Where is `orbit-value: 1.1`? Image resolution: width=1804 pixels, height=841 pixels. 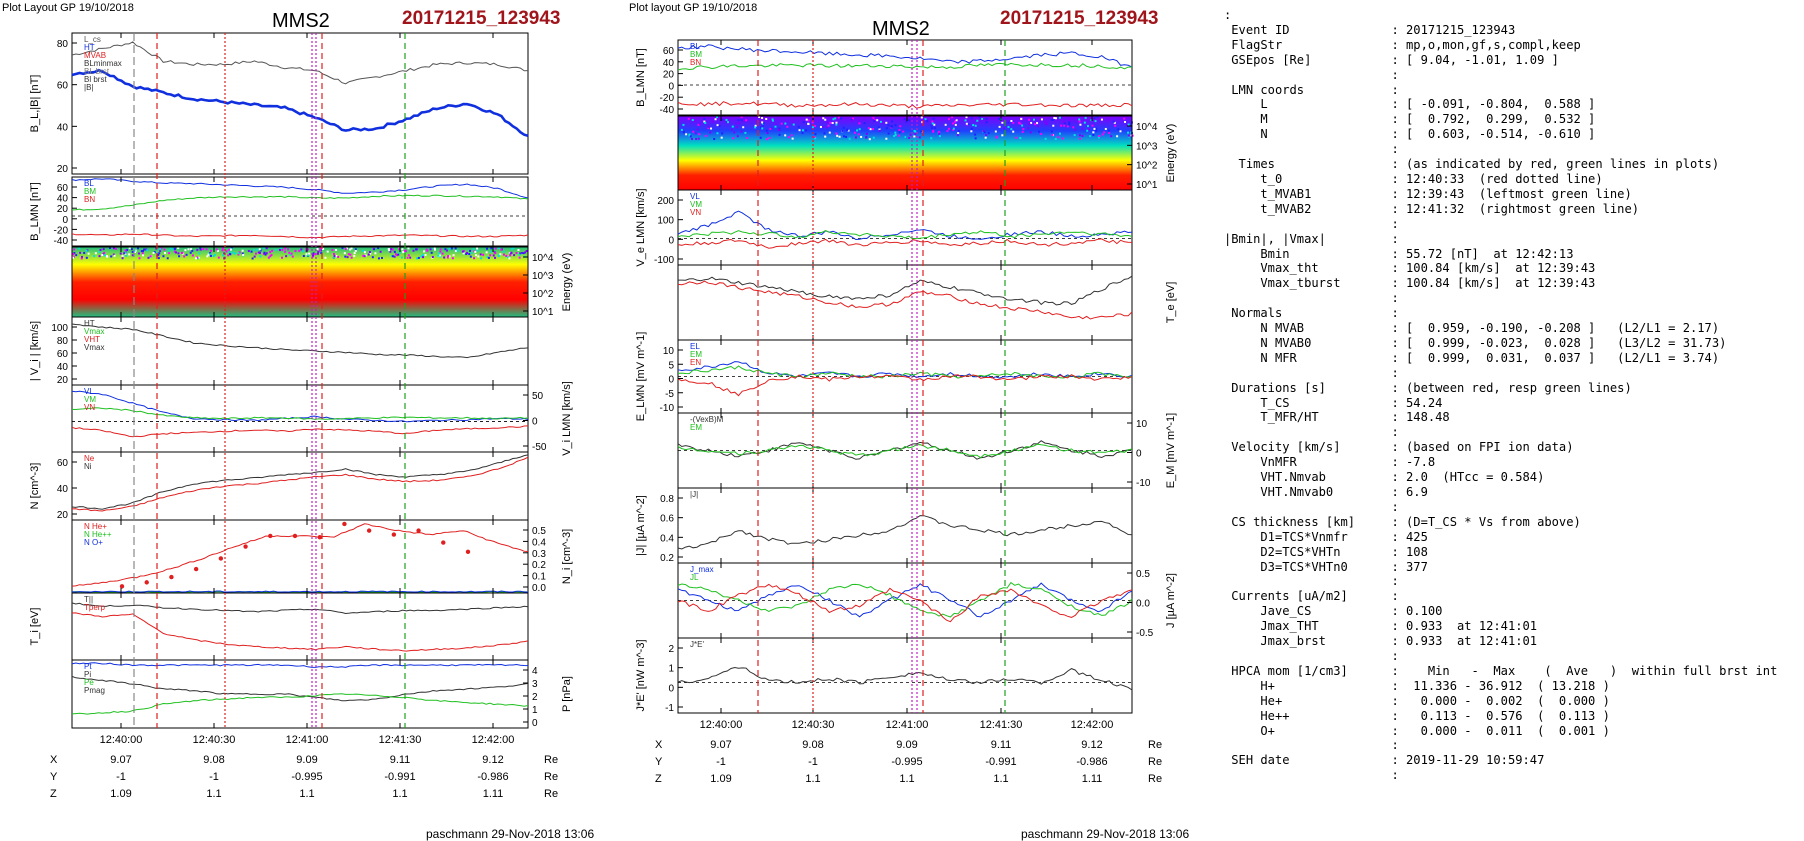 orbit-value: 1.1 is located at coordinates (906, 779).